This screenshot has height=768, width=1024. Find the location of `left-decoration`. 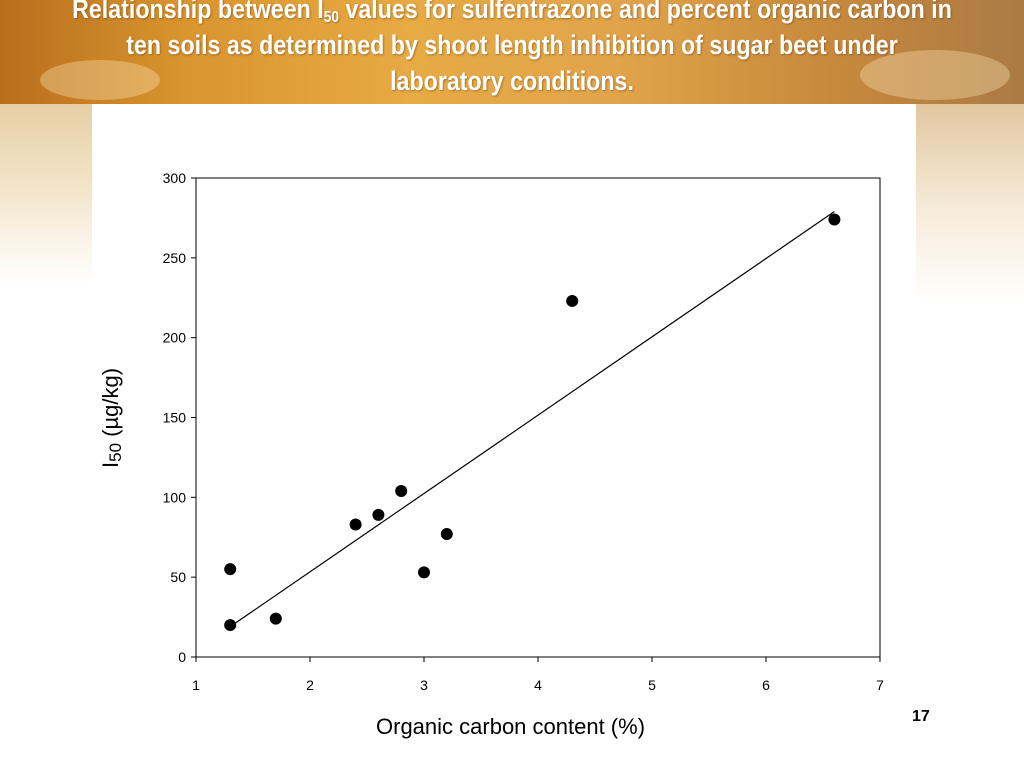

left-decoration is located at coordinates (46, 194).